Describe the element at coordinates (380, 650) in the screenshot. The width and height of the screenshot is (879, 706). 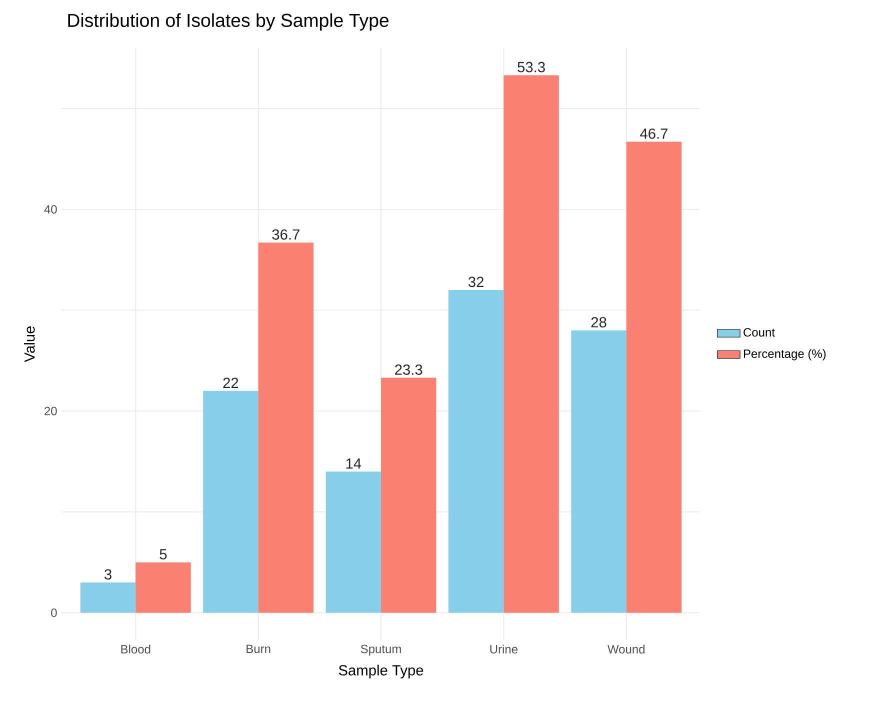
I see `x-tick-label: Sputum` at that location.